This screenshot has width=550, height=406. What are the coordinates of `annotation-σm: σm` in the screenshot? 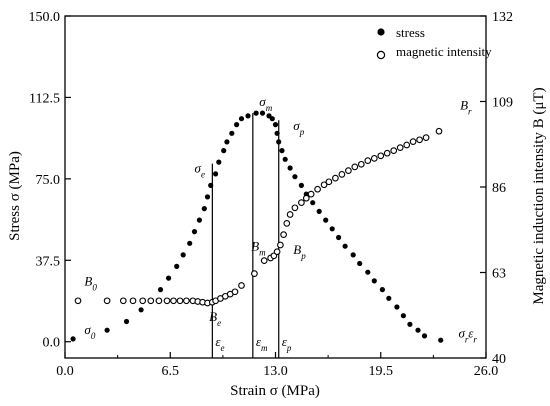 It's located at (265, 103).